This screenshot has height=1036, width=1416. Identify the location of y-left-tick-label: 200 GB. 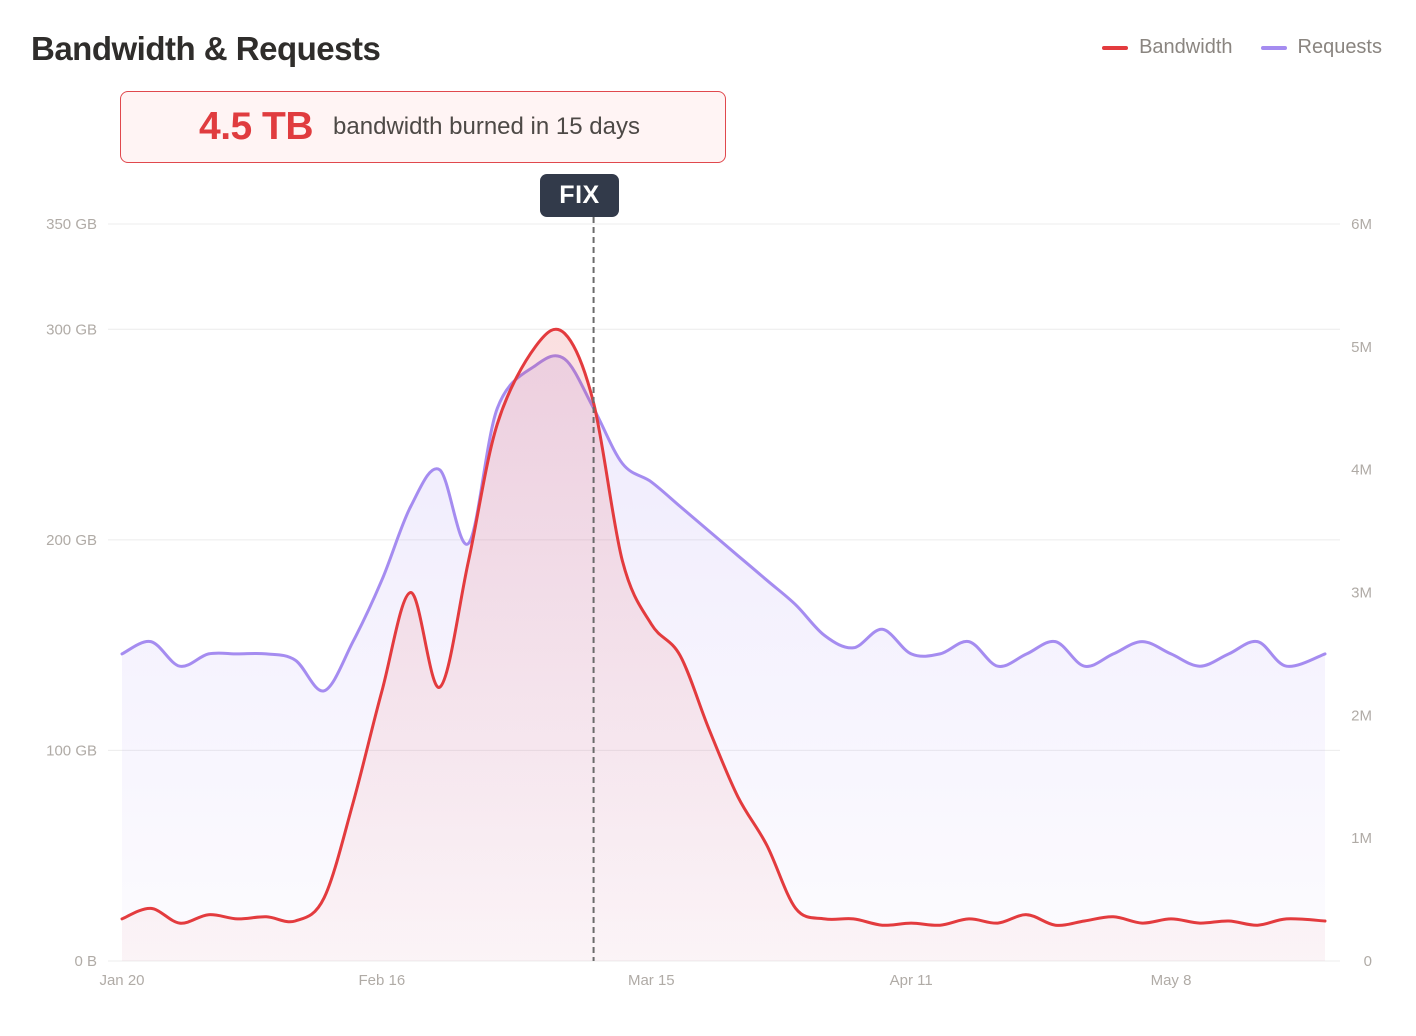
(71, 540).